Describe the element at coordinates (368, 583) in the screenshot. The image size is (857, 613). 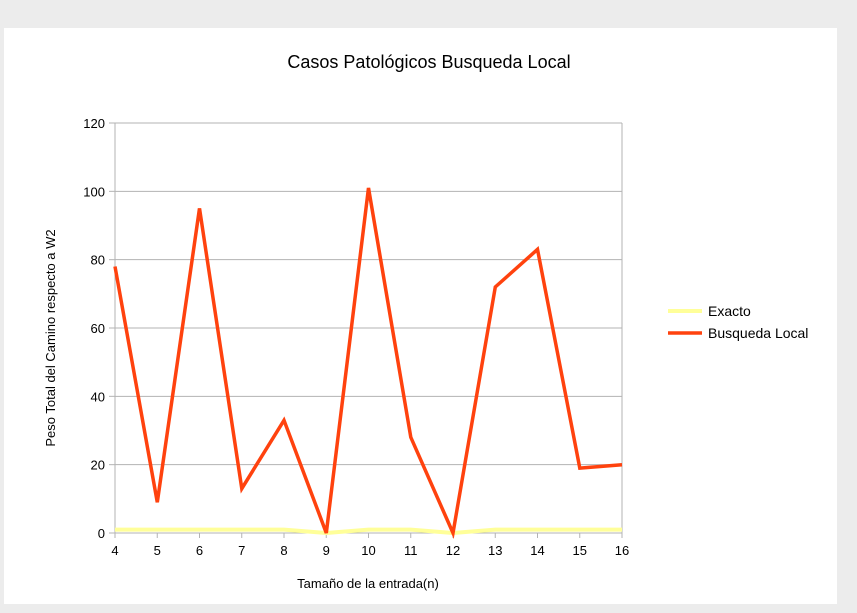
I see `x-axis-label: Tamaño de la entrada(n)` at that location.